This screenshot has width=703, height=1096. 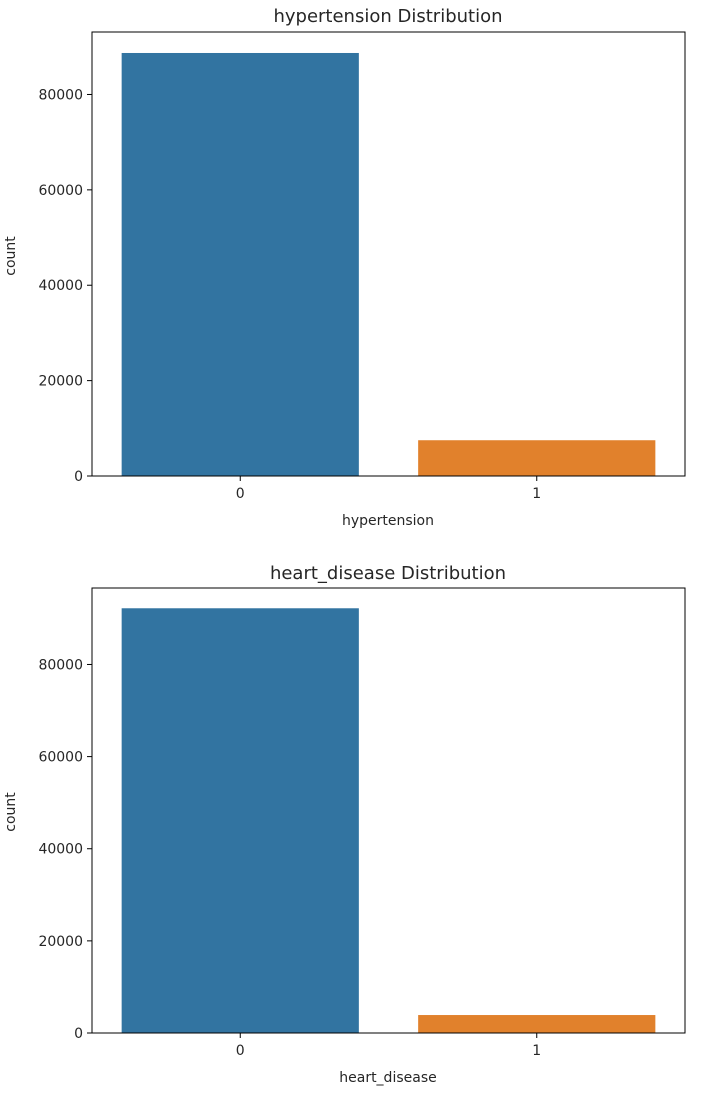 I want to click on chart-2-title: heart_disease Distribution, so click(x=388, y=573).